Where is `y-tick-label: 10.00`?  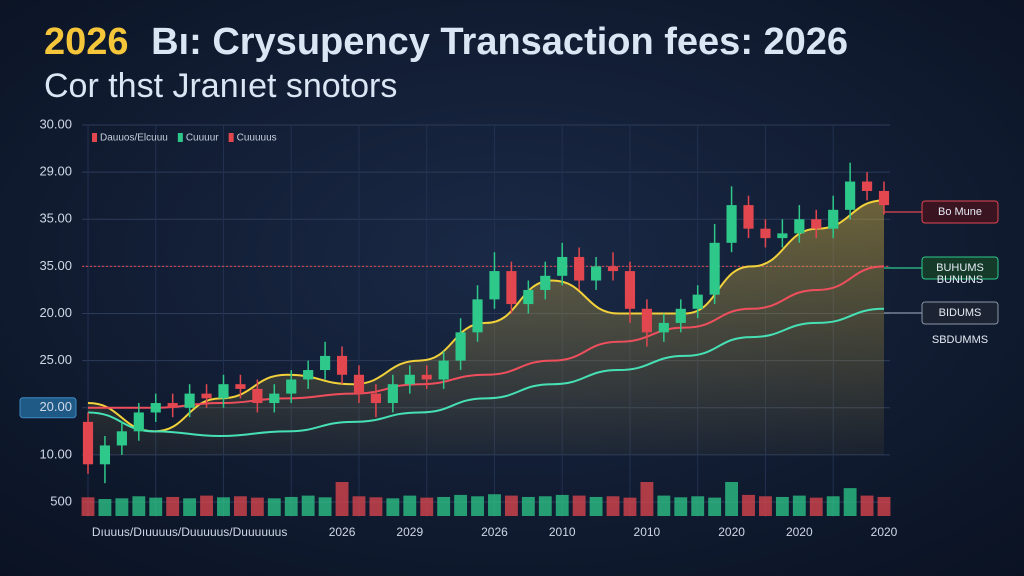
y-tick-label: 10.00 is located at coordinates (55, 453).